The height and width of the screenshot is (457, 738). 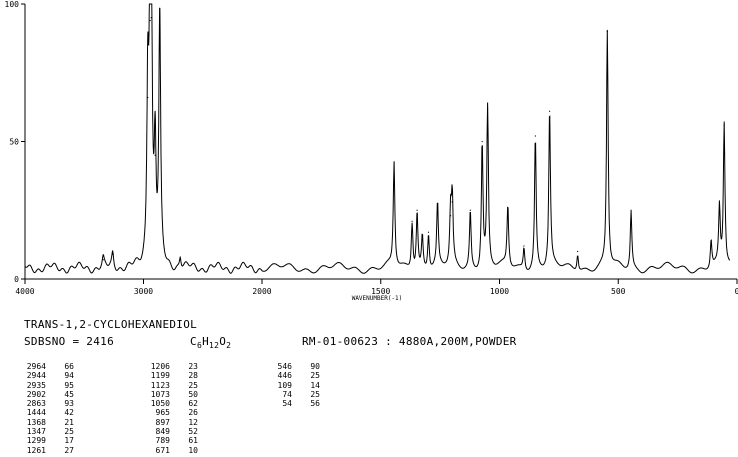 I want to click on peak-wavenumber: 1199, so click(x=160, y=376).